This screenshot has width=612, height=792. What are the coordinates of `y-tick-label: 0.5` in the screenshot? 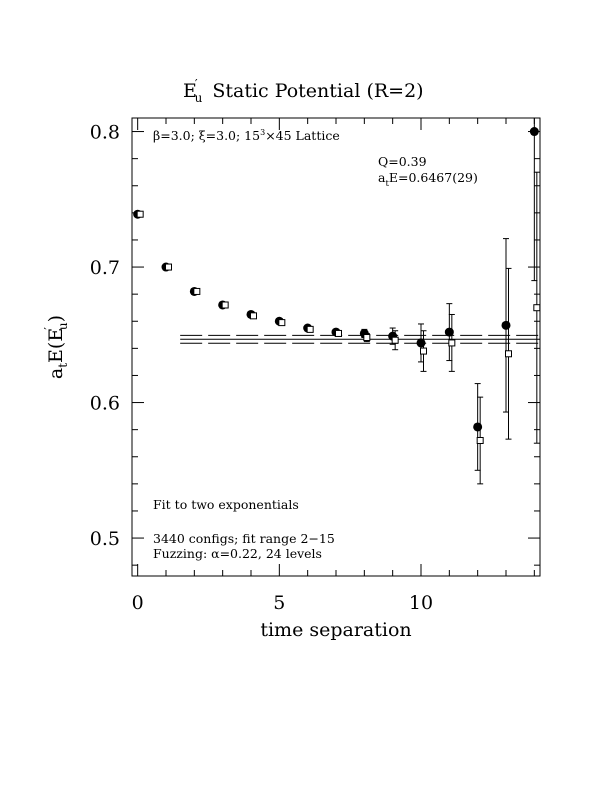 It's located at (105, 539).